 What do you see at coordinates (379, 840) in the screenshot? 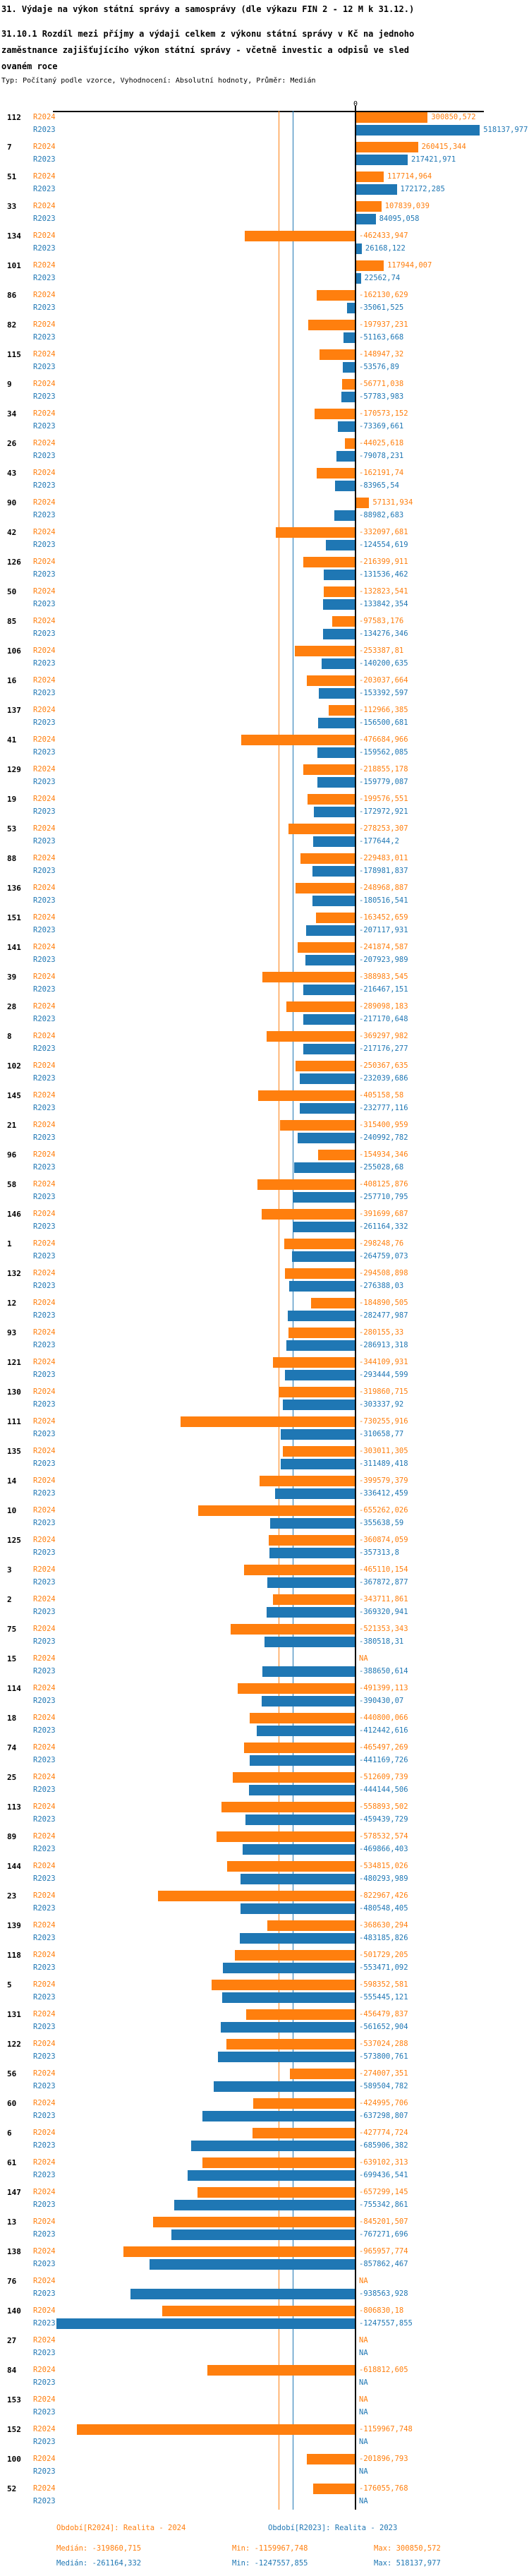
I see `value-label-r2023: -177644,2` at bounding box center [379, 840].